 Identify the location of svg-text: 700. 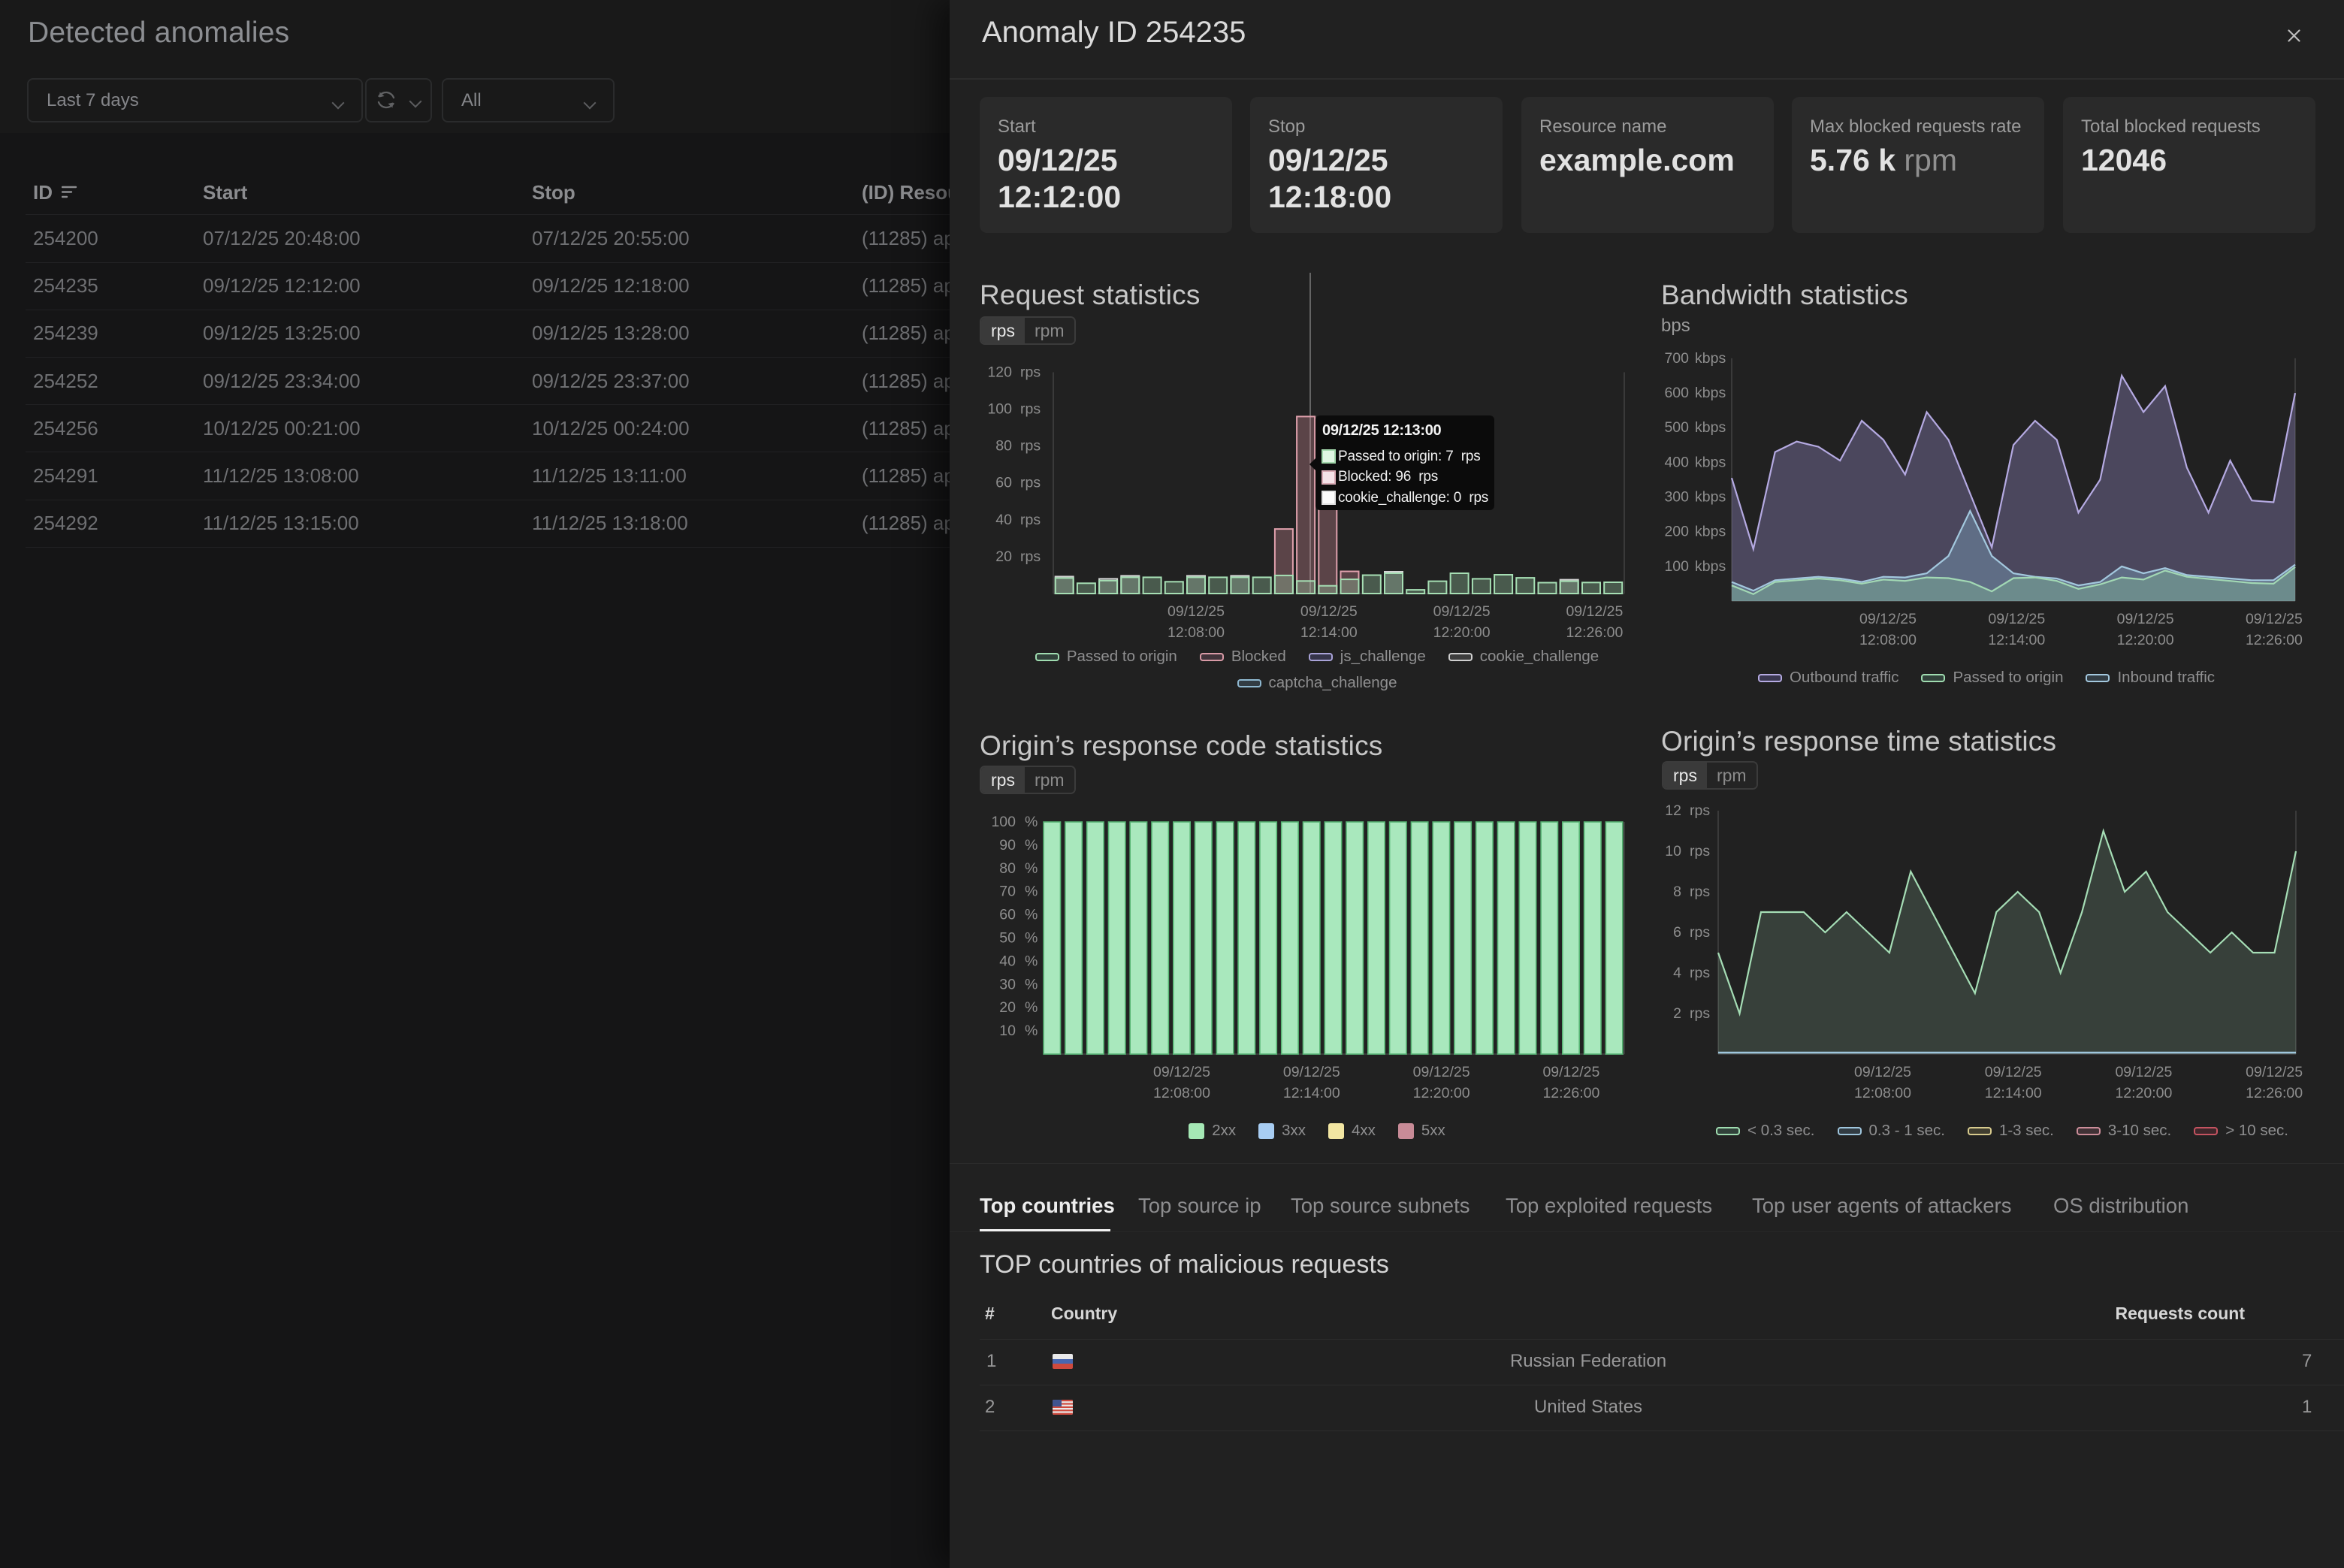
(1676, 358).